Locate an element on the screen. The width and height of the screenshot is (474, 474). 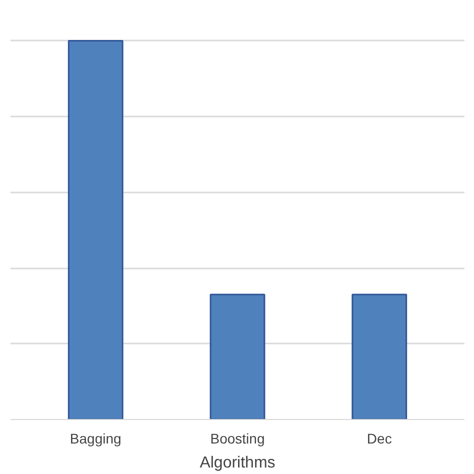
x-tick-label: Dec is located at coordinates (379, 438).